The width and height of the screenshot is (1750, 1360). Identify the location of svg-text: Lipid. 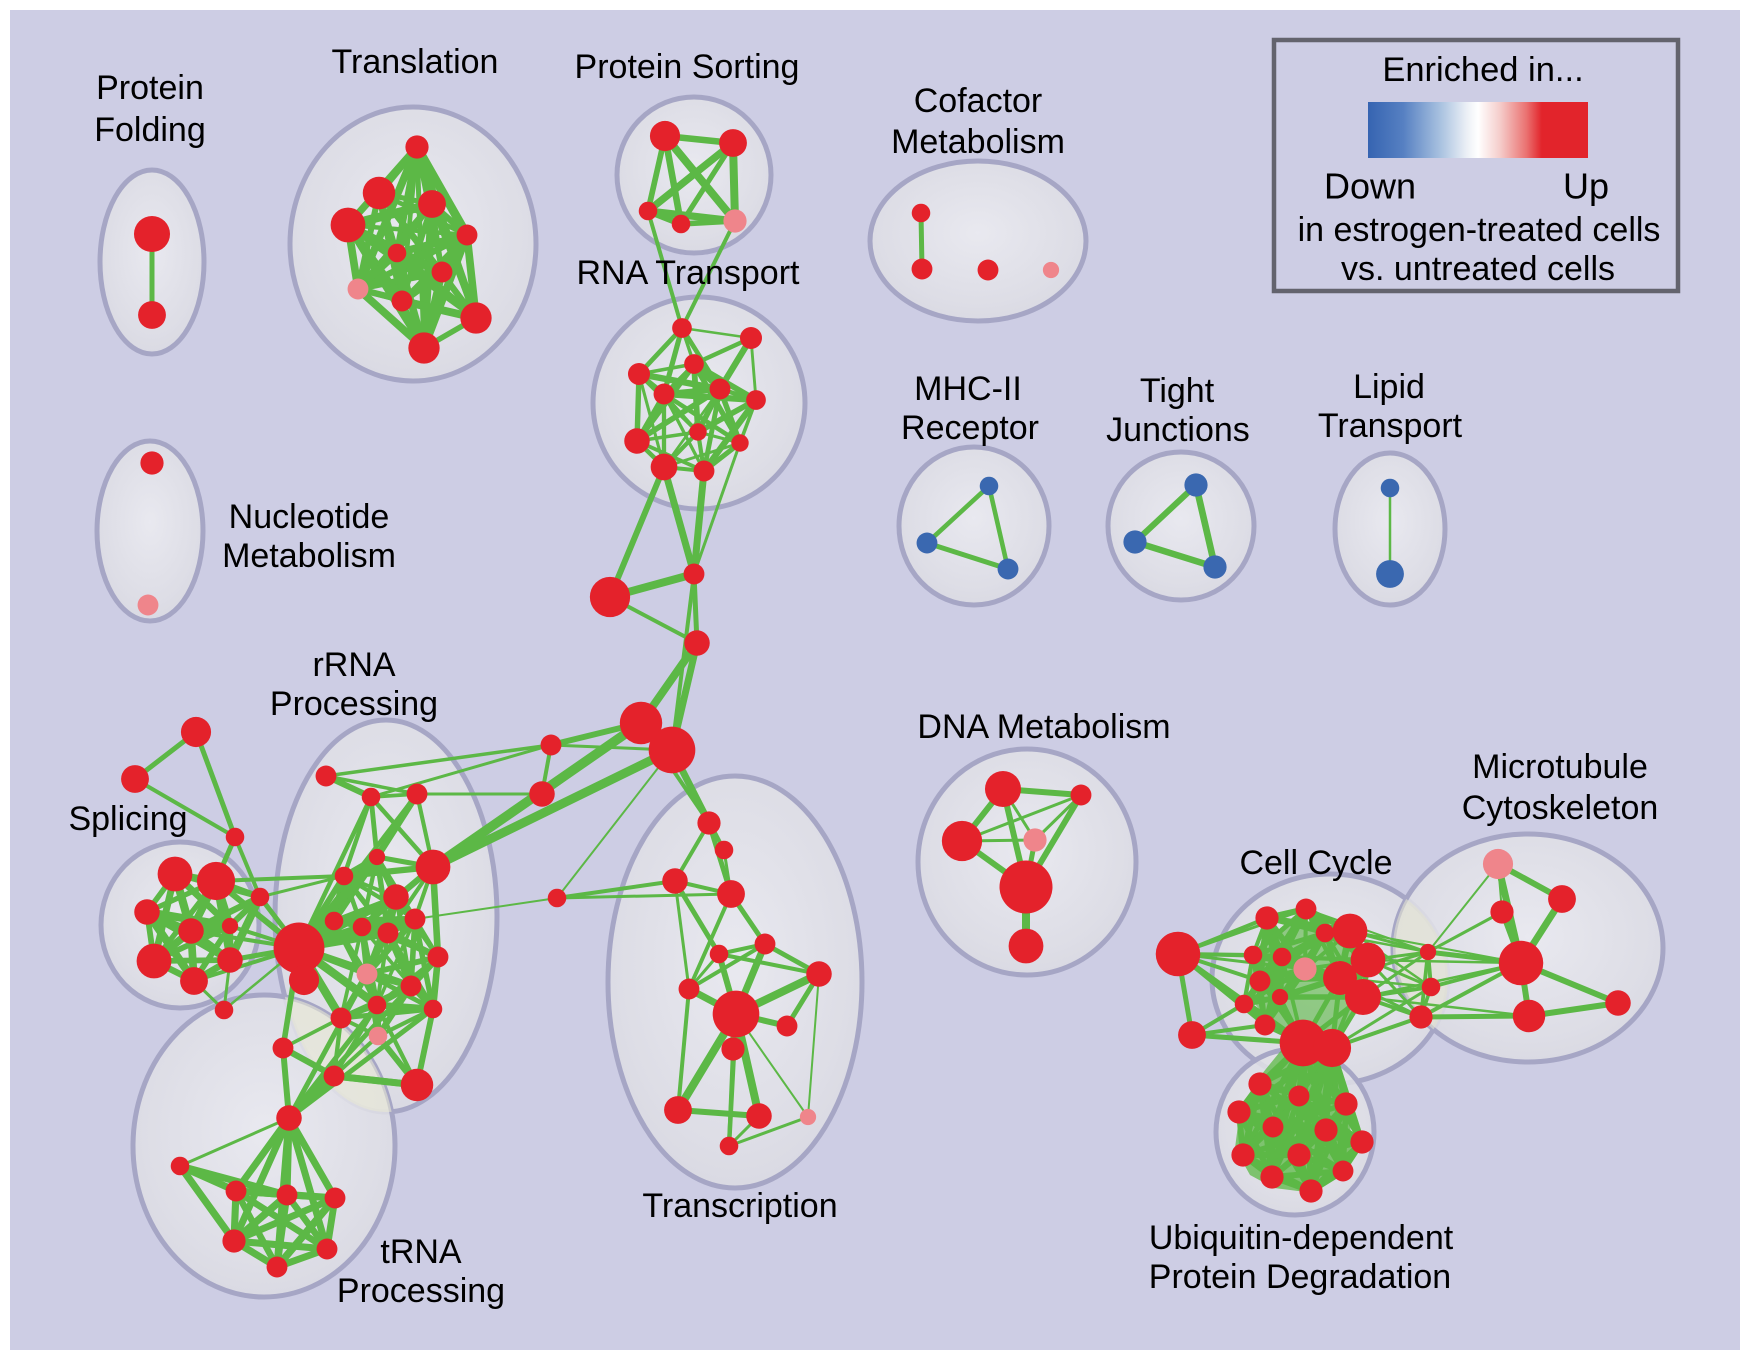
(1389, 387).